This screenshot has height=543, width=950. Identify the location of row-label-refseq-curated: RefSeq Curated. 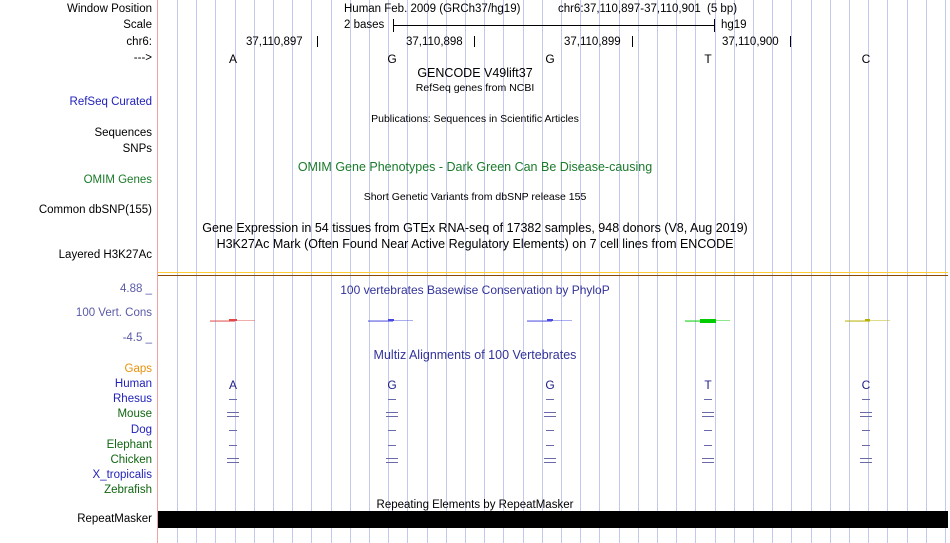
(110, 102).